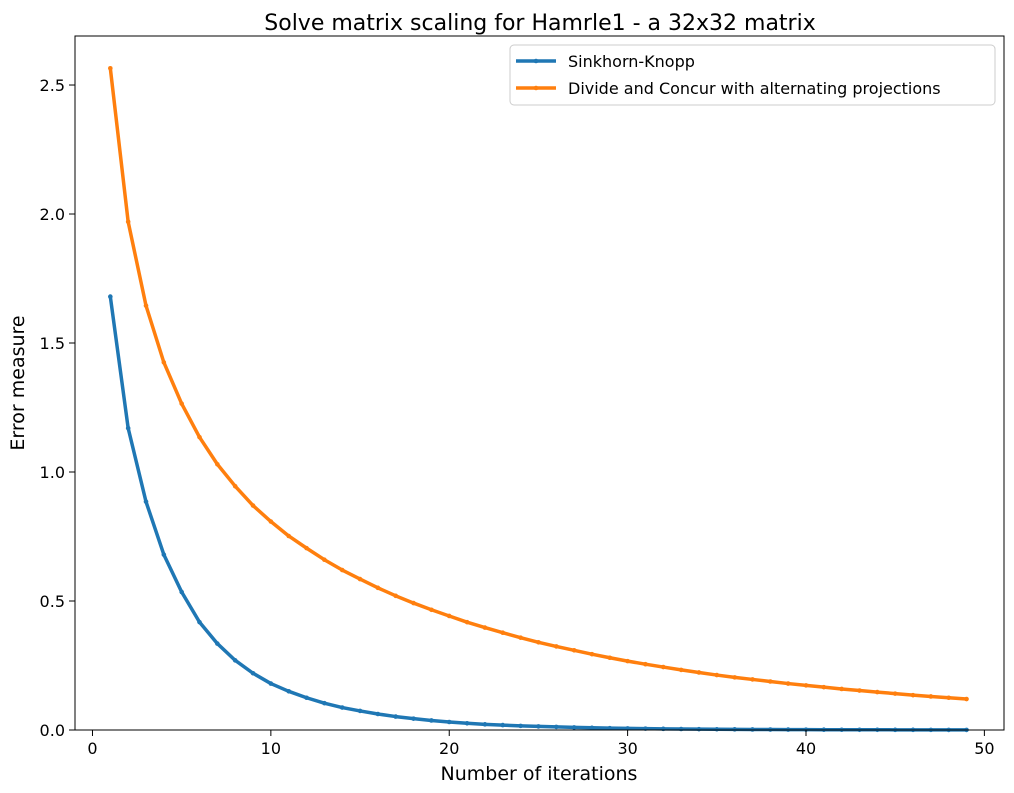 This screenshot has height=793, width=1014. What do you see at coordinates (52, 343) in the screenshot?
I see `y-tick-label: 1.5` at bounding box center [52, 343].